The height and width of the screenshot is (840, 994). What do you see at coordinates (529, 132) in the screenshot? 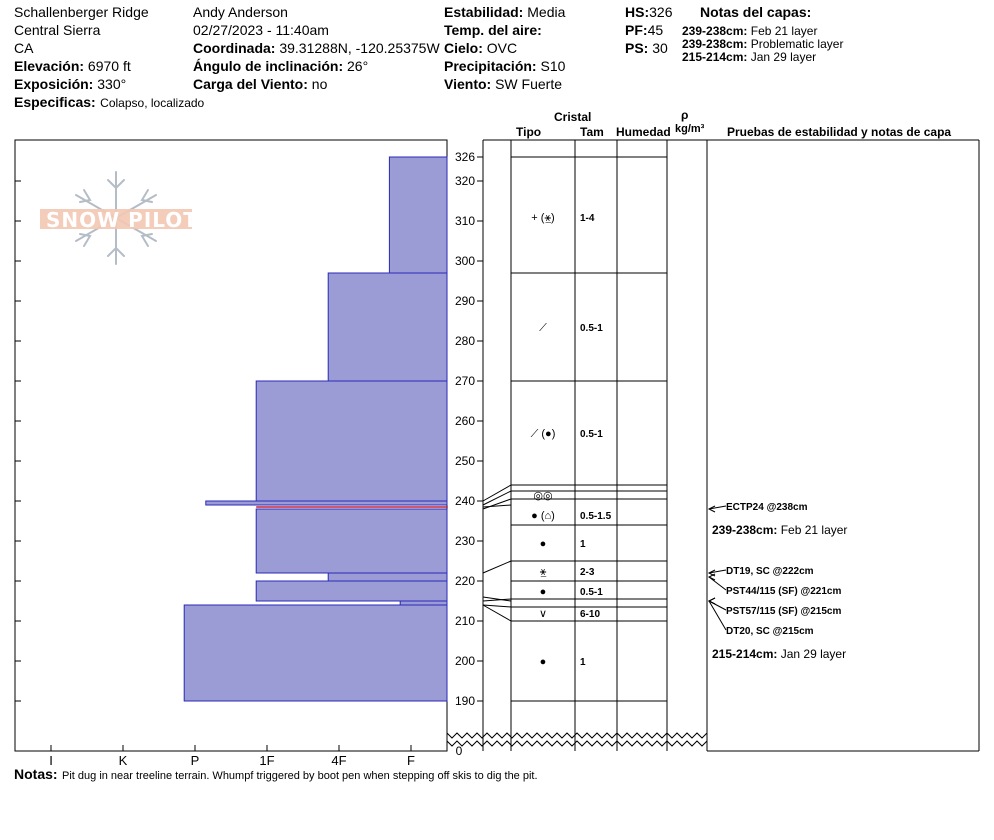
I see `col-tipo: Tipo` at bounding box center [529, 132].